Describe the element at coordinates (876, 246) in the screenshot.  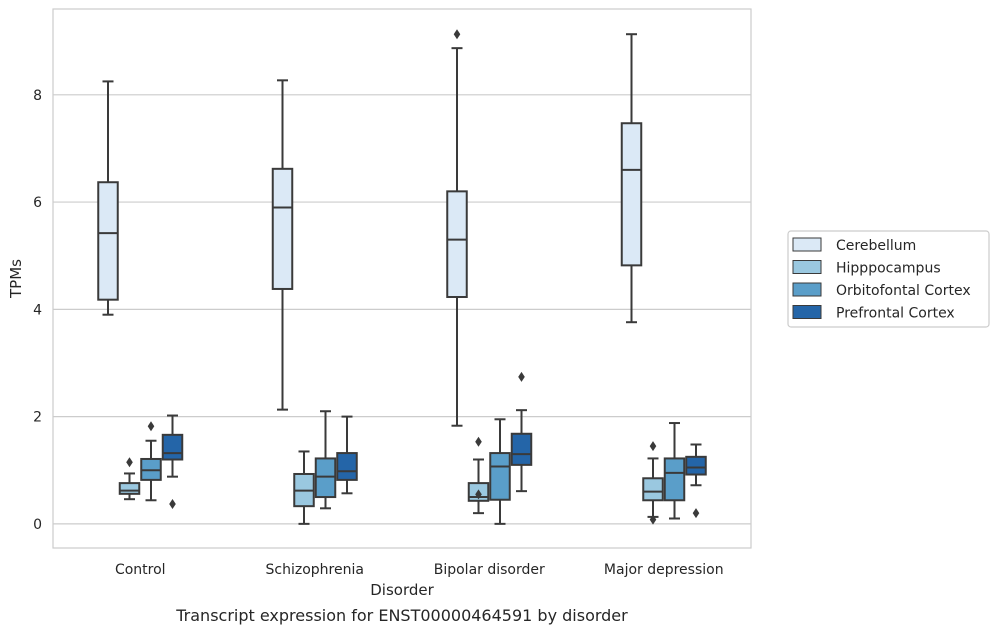
I see `legend-label: Cerebellum` at that location.